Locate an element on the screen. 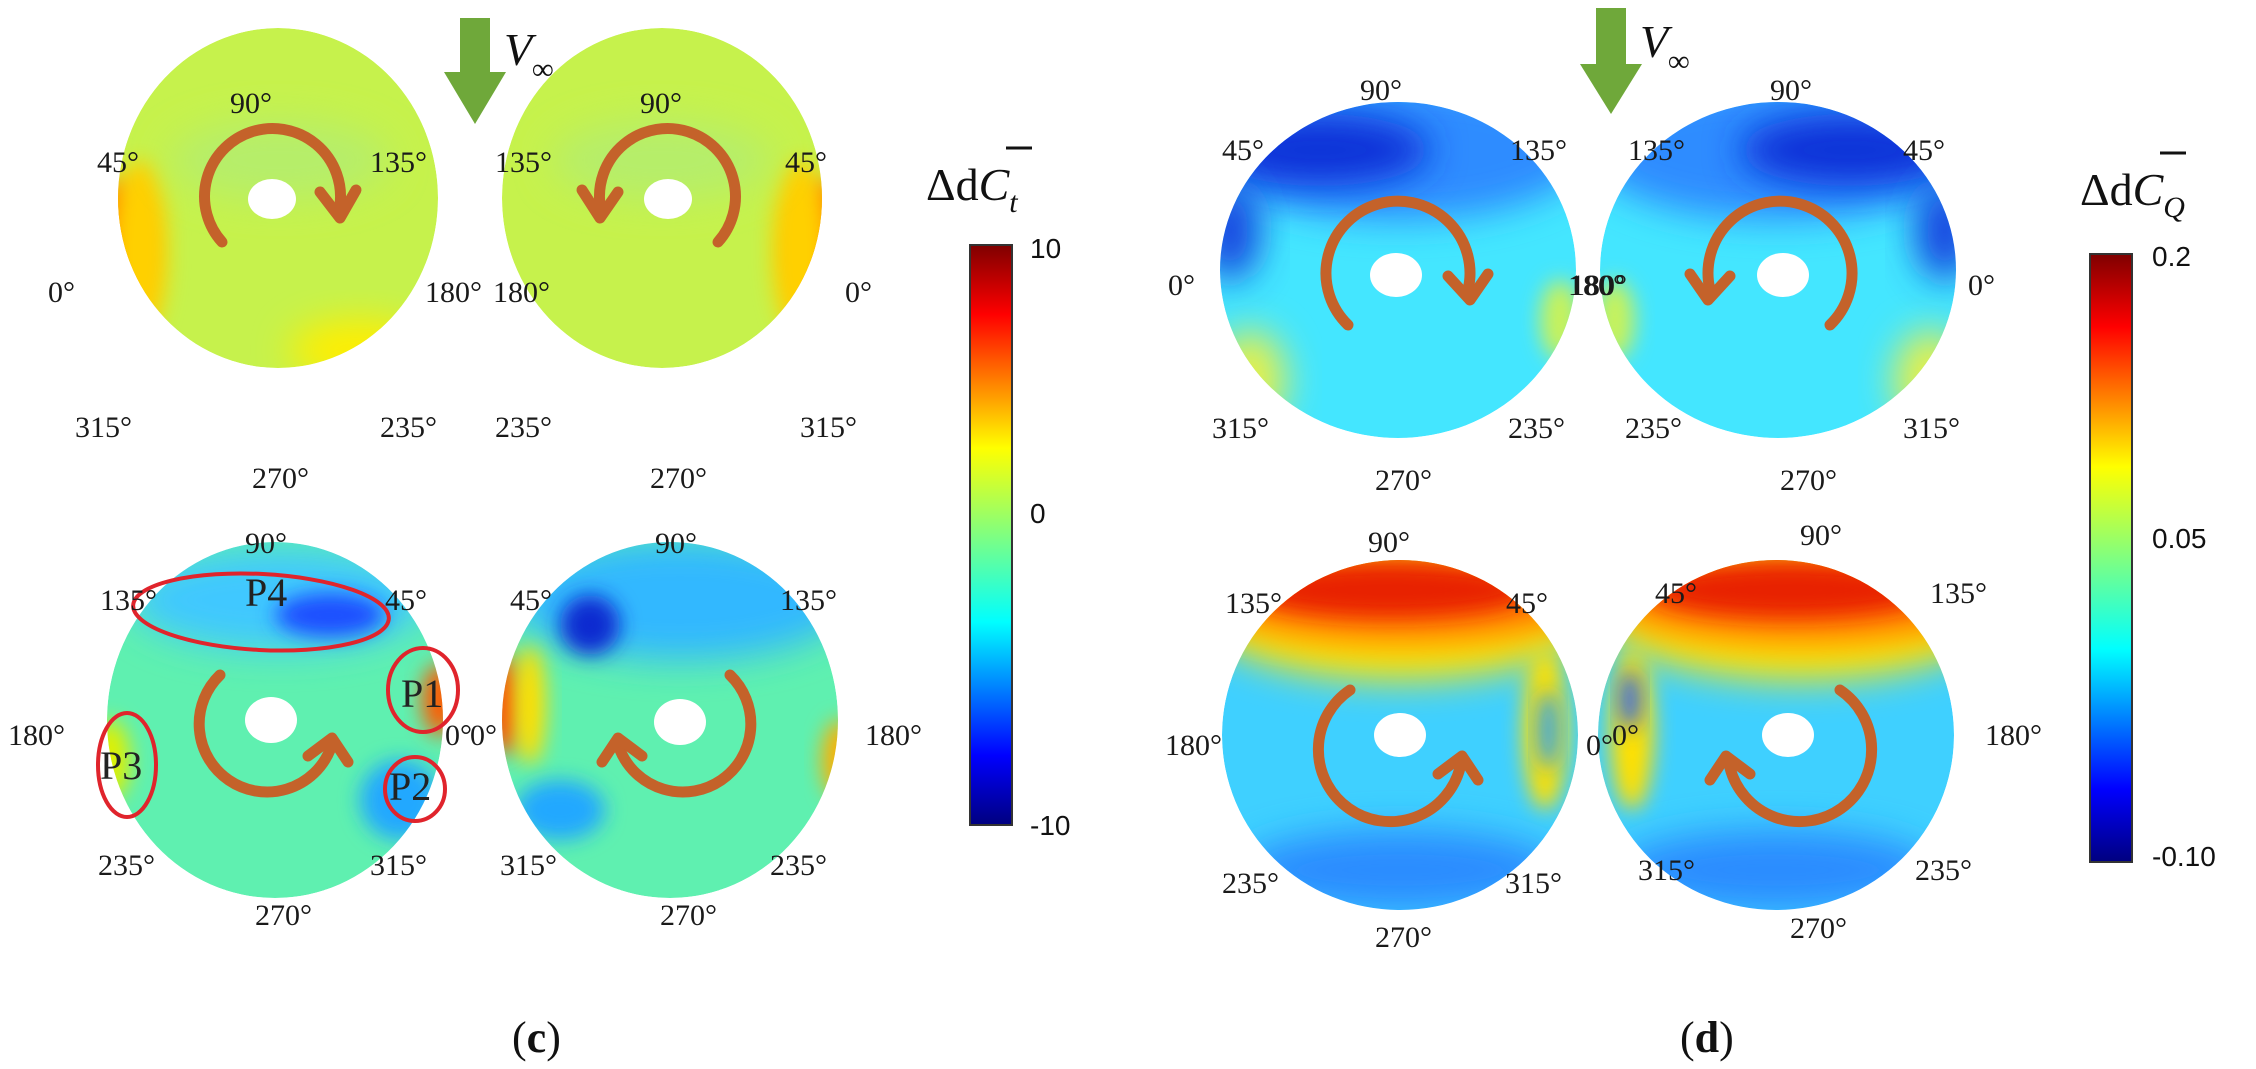 This screenshot has height=1069, width=2256. colorbar-title-d: ΔdCQ is located at coordinates (2132, 194).